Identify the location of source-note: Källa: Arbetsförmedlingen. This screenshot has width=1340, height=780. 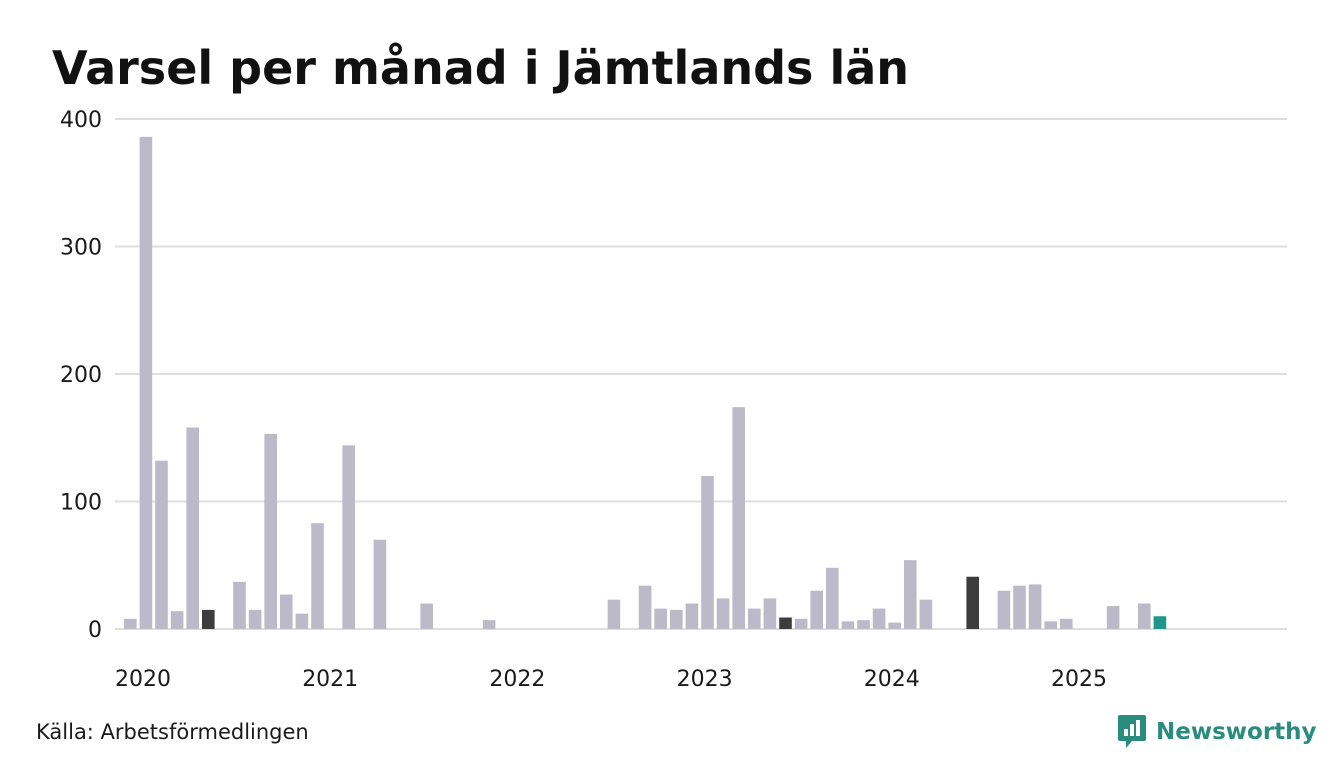
(172, 732).